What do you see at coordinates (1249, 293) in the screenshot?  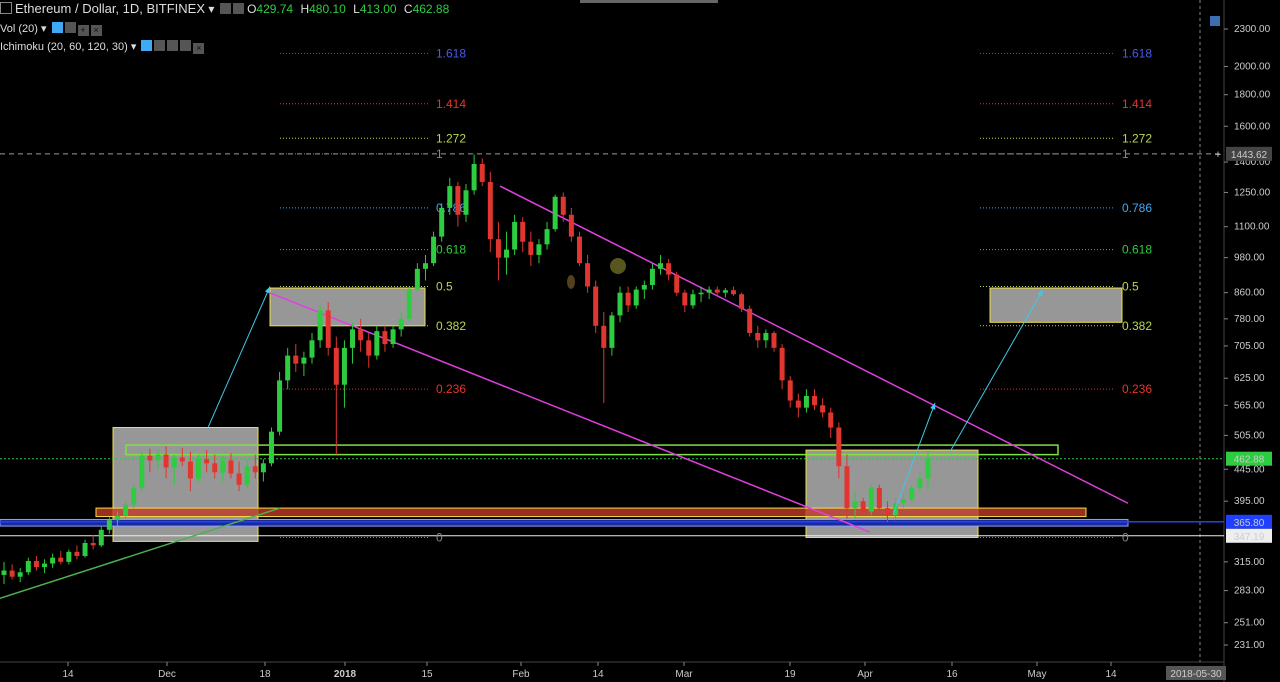 I see `y-tick-label: 860.00` at bounding box center [1249, 293].